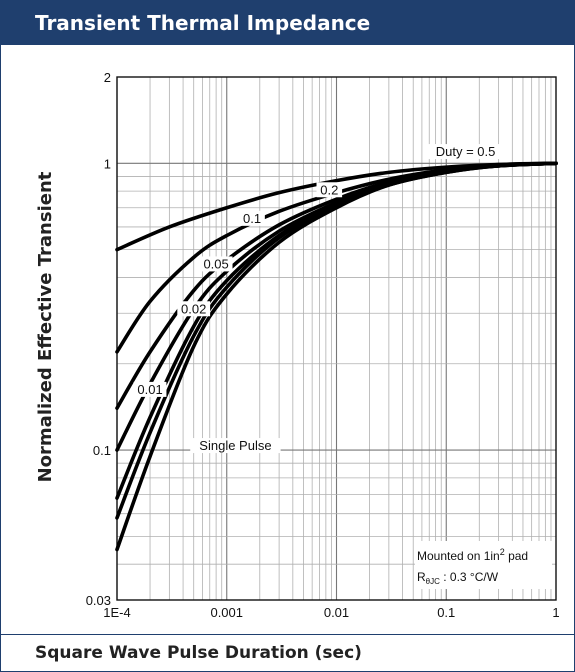 The image size is (575, 672). I want to click on curve-label: Duty = 0.5, so click(465, 152).